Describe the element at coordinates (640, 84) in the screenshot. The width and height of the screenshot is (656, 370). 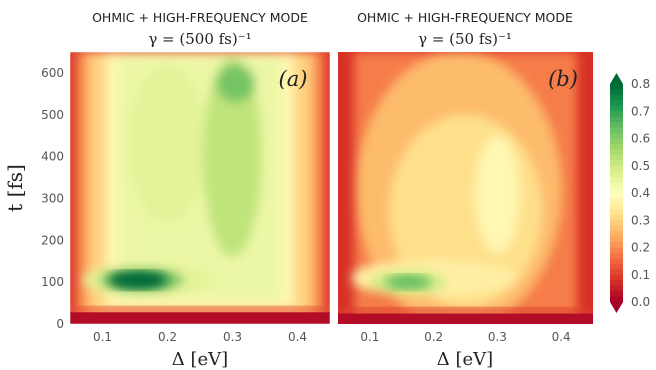
I see `colorbar-tick-label: 0.8` at that location.